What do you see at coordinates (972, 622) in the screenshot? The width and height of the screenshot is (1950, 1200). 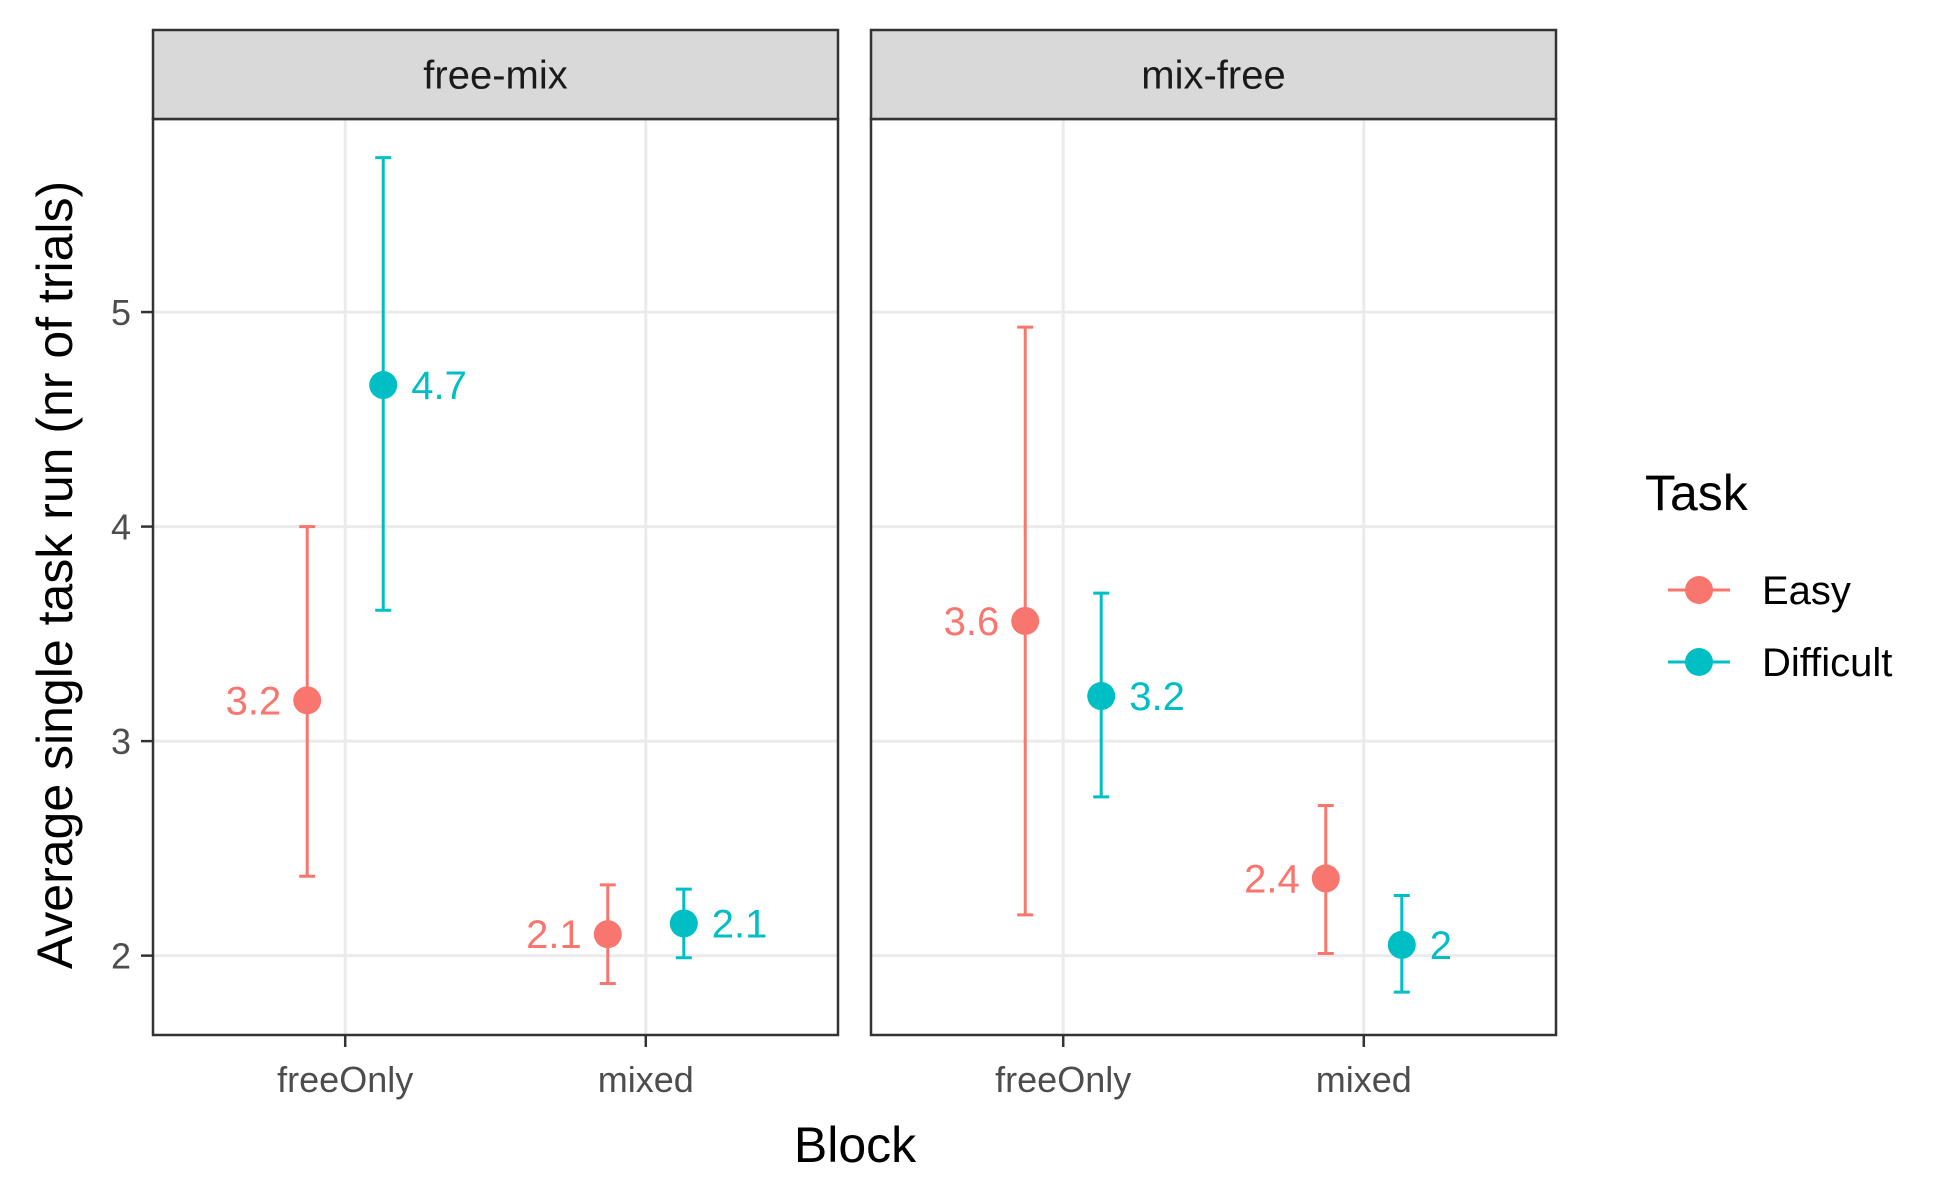 I see `data-label-easy: 3.6` at bounding box center [972, 622].